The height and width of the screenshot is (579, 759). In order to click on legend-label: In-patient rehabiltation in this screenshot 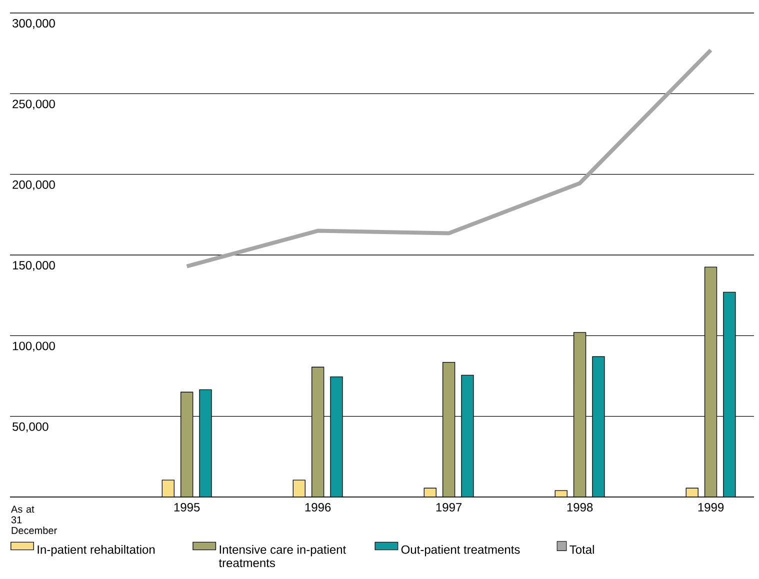, I will do `click(96, 550)`.